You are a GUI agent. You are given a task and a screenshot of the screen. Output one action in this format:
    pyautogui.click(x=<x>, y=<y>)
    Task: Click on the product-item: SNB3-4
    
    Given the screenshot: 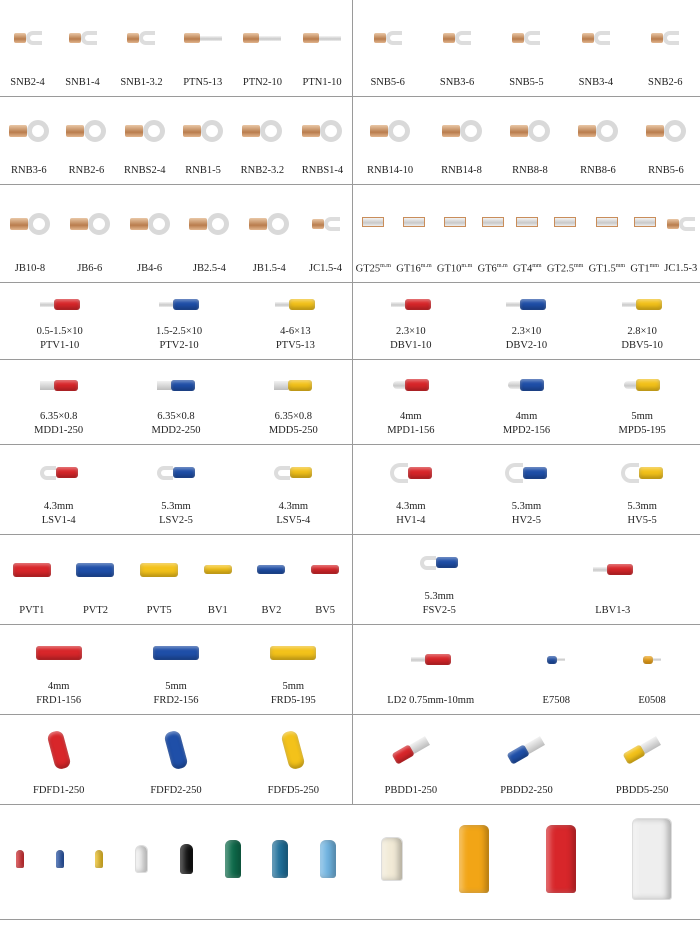 What is the action you would take?
    pyautogui.click(x=596, y=48)
    